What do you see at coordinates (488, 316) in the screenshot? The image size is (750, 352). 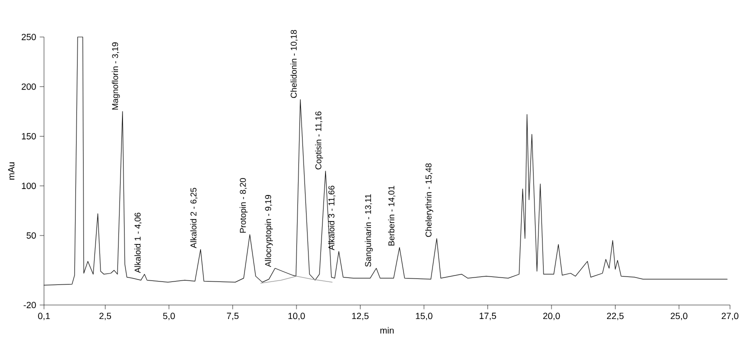 I see `x-tick-label: 17,5` at bounding box center [488, 316].